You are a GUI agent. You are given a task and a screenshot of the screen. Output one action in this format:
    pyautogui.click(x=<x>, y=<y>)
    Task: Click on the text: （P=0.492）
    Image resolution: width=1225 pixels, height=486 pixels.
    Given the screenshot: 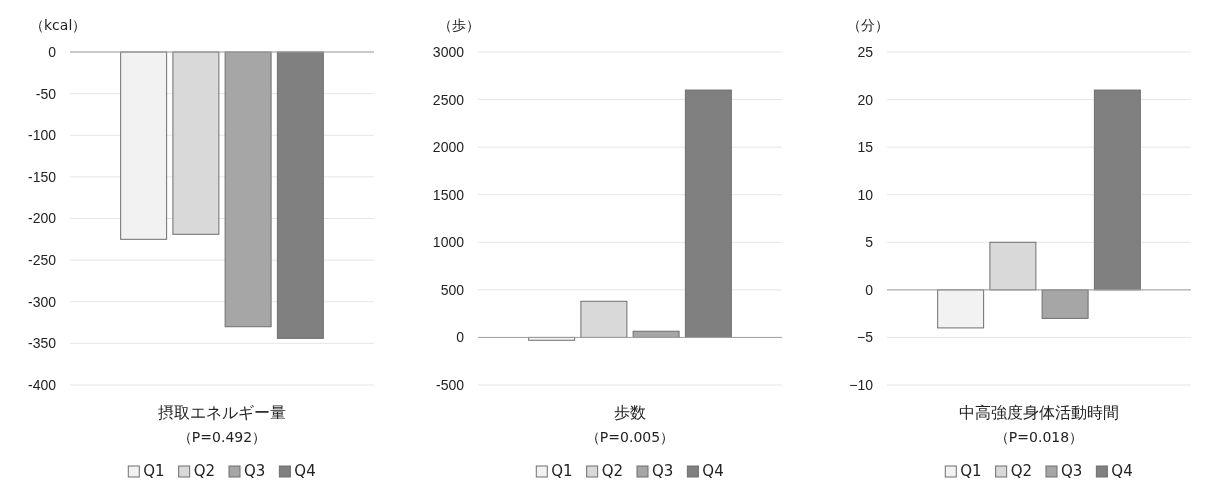 What is the action you would take?
    pyautogui.click(x=222, y=437)
    